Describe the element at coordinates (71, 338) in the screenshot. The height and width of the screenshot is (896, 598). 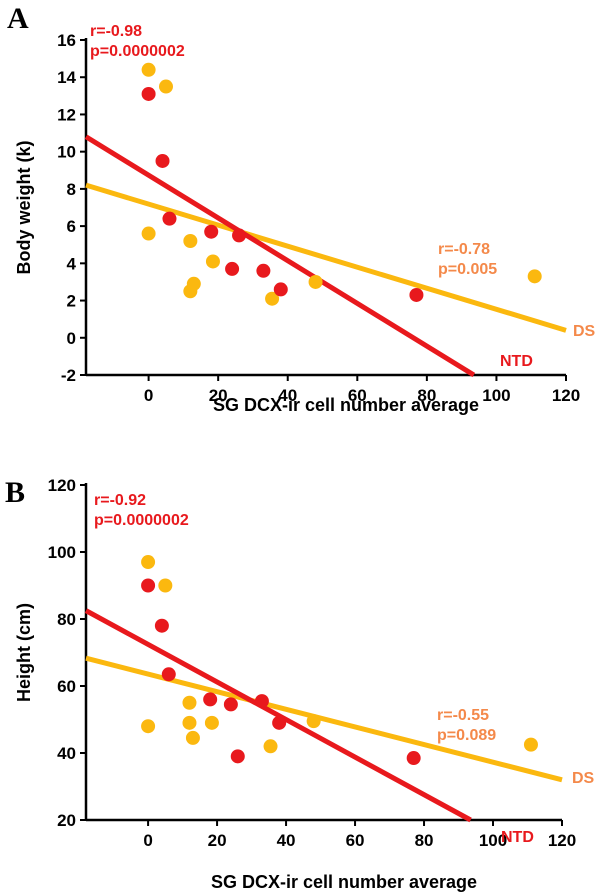
I see `panel-a-y-tick-label: 0` at that location.